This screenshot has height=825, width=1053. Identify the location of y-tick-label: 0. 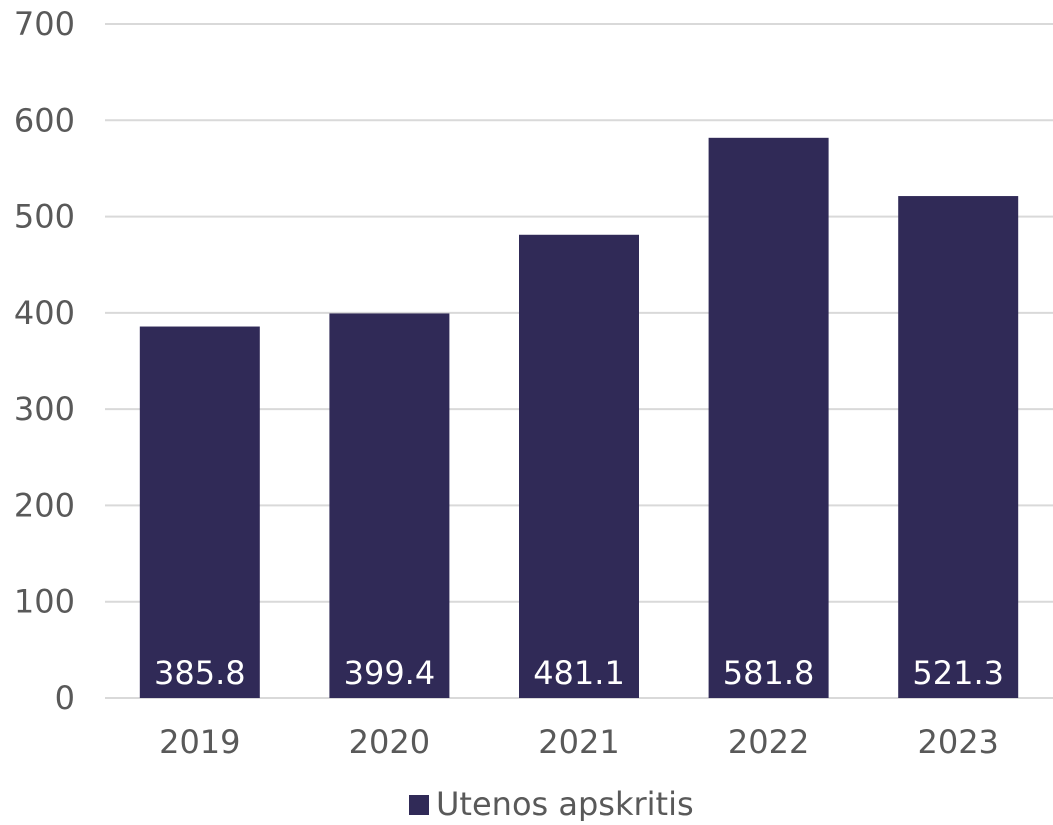
(65, 698).